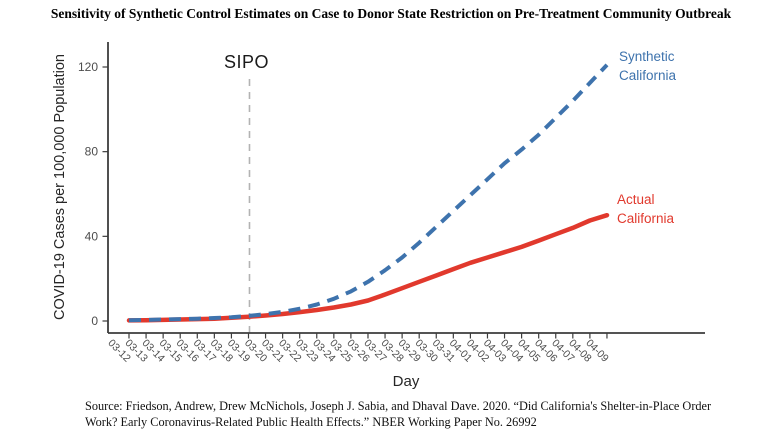 This screenshot has height=440, width=782. Describe the element at coordinates (646, 209) in the screenshot. I see `legend-actual-california: Actual California` at that location.